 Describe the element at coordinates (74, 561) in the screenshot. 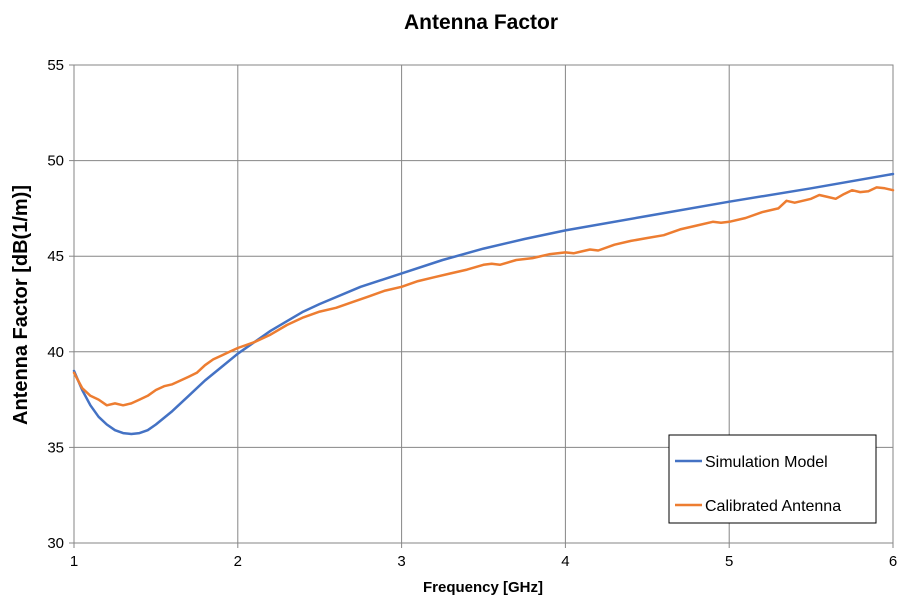

I see `x-tick-label: 1` at that location.